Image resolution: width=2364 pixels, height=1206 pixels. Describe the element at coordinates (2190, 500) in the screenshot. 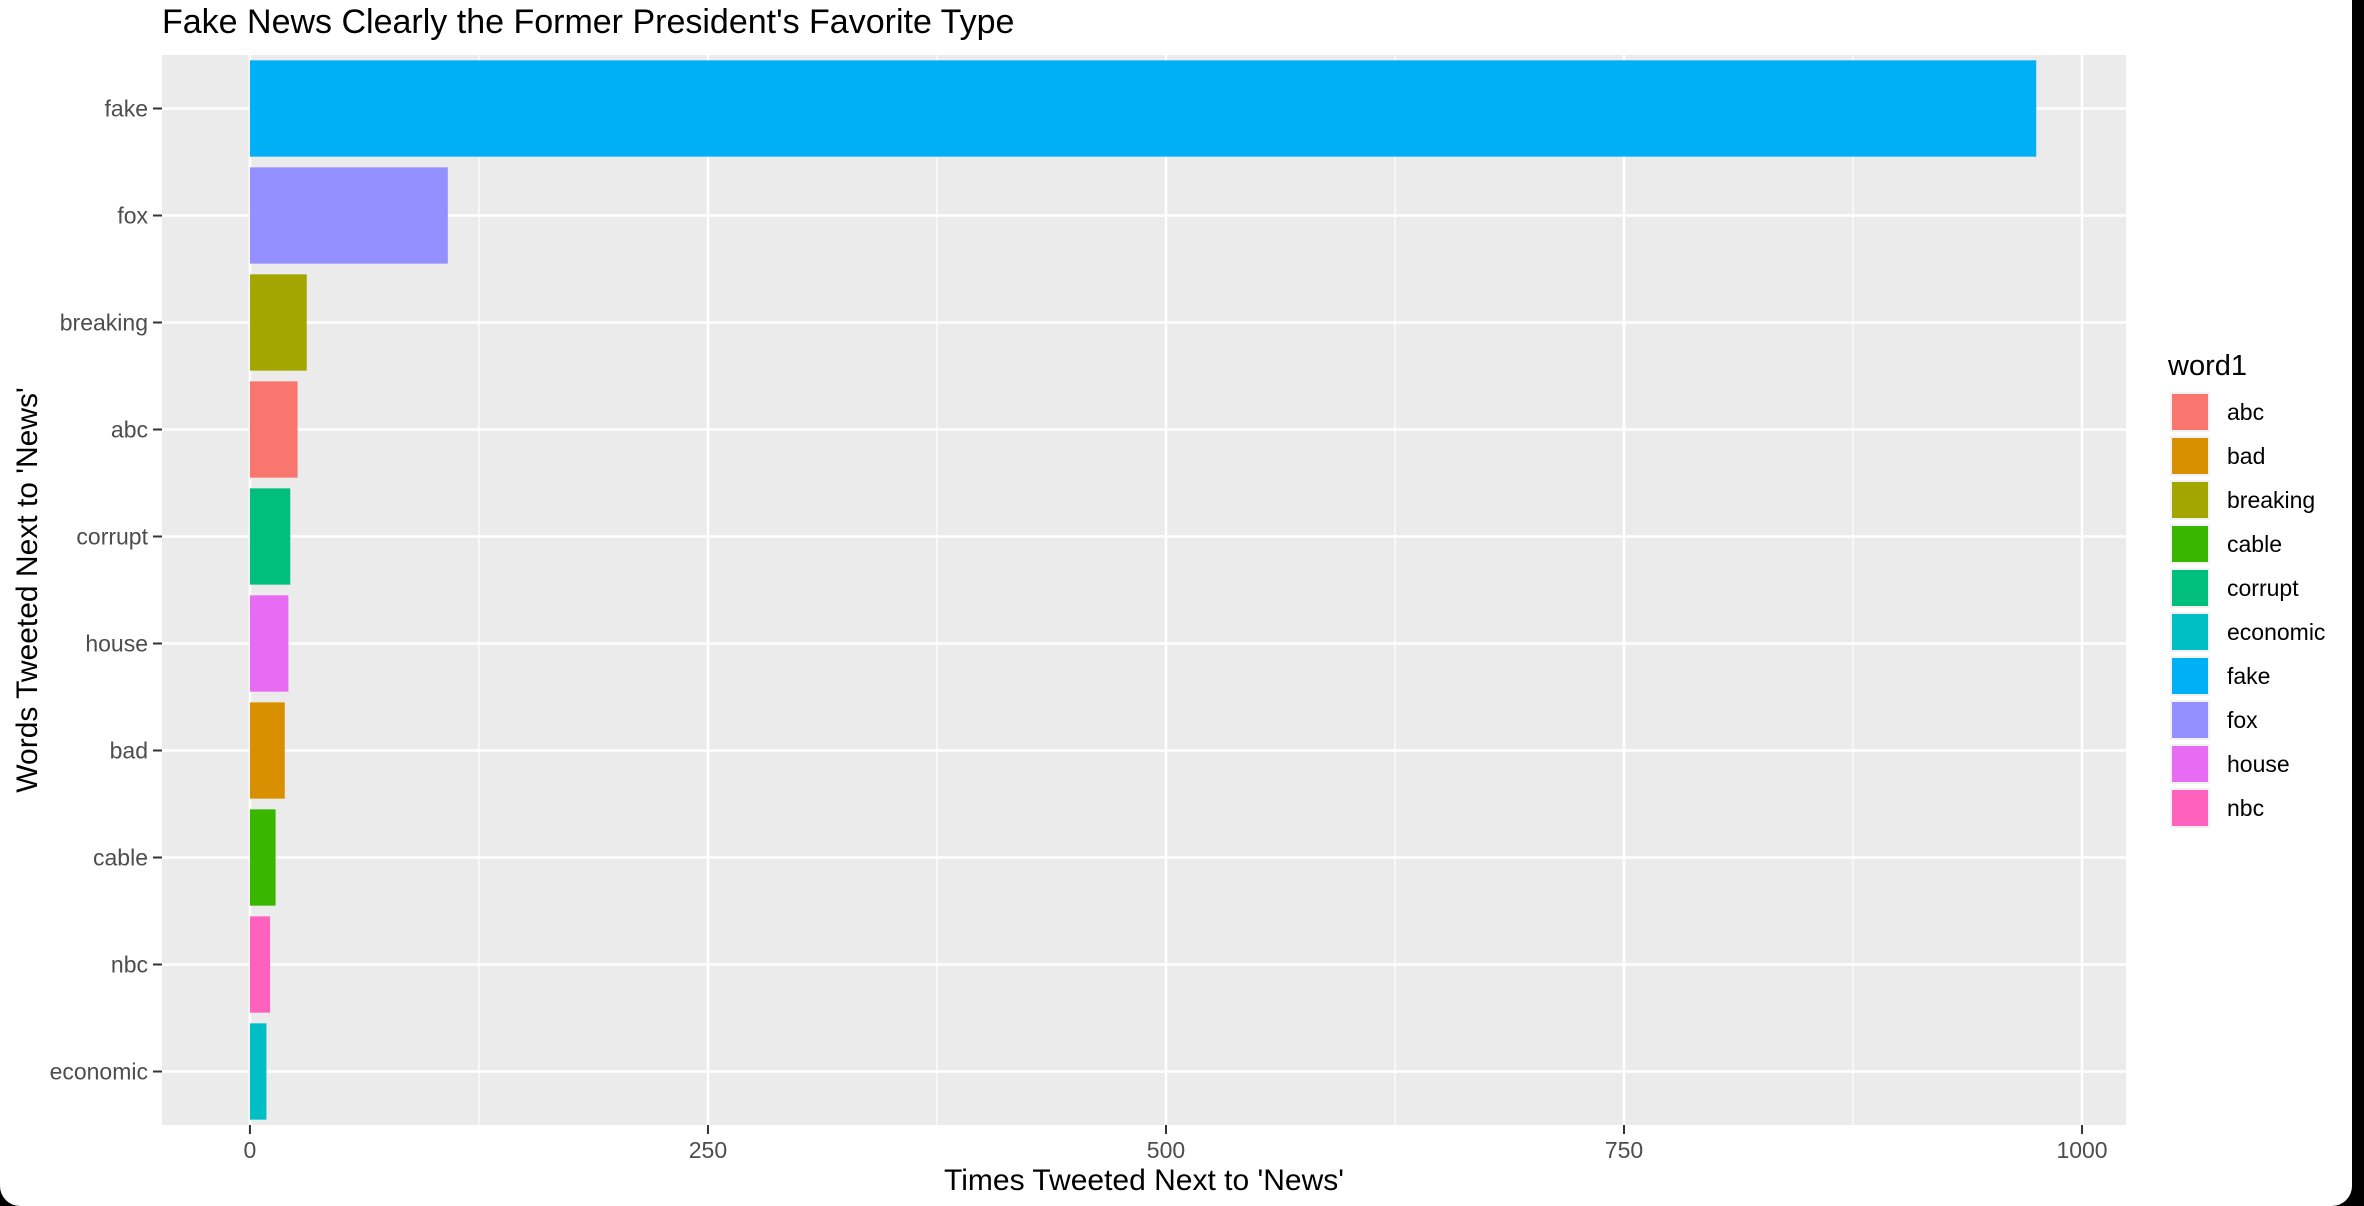

I see `legend-swatch-breaking` at that location.